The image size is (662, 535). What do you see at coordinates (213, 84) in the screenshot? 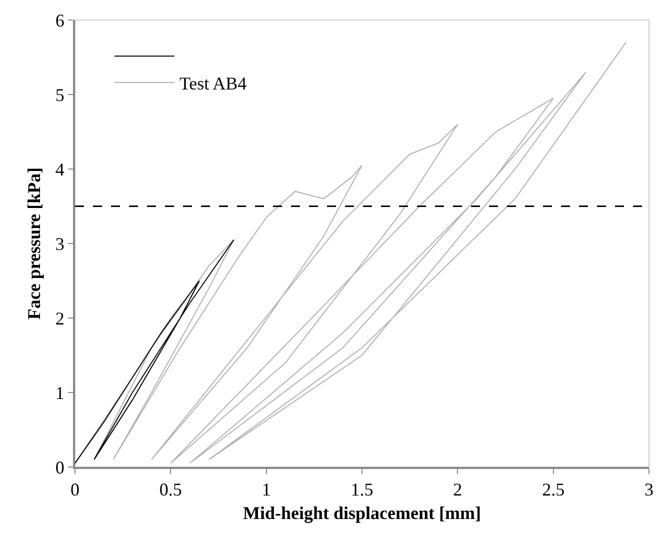
I see `legend-label: Test AB4` at bounding box center [213, 84].